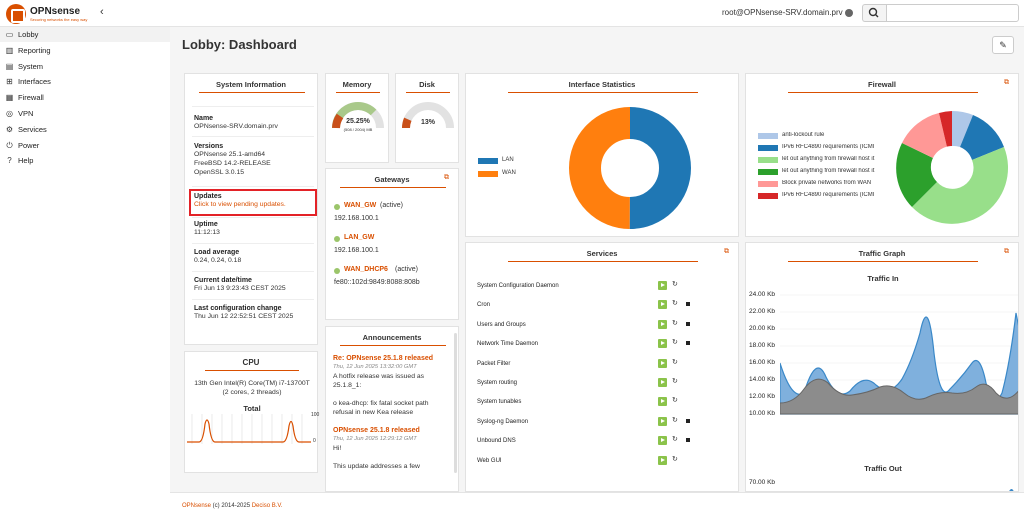 The image size is (1024, 520). Describe the element at coordinates (85, 66) in the screenshot. I see `sidebar-item-system: ▤ System` at that location.